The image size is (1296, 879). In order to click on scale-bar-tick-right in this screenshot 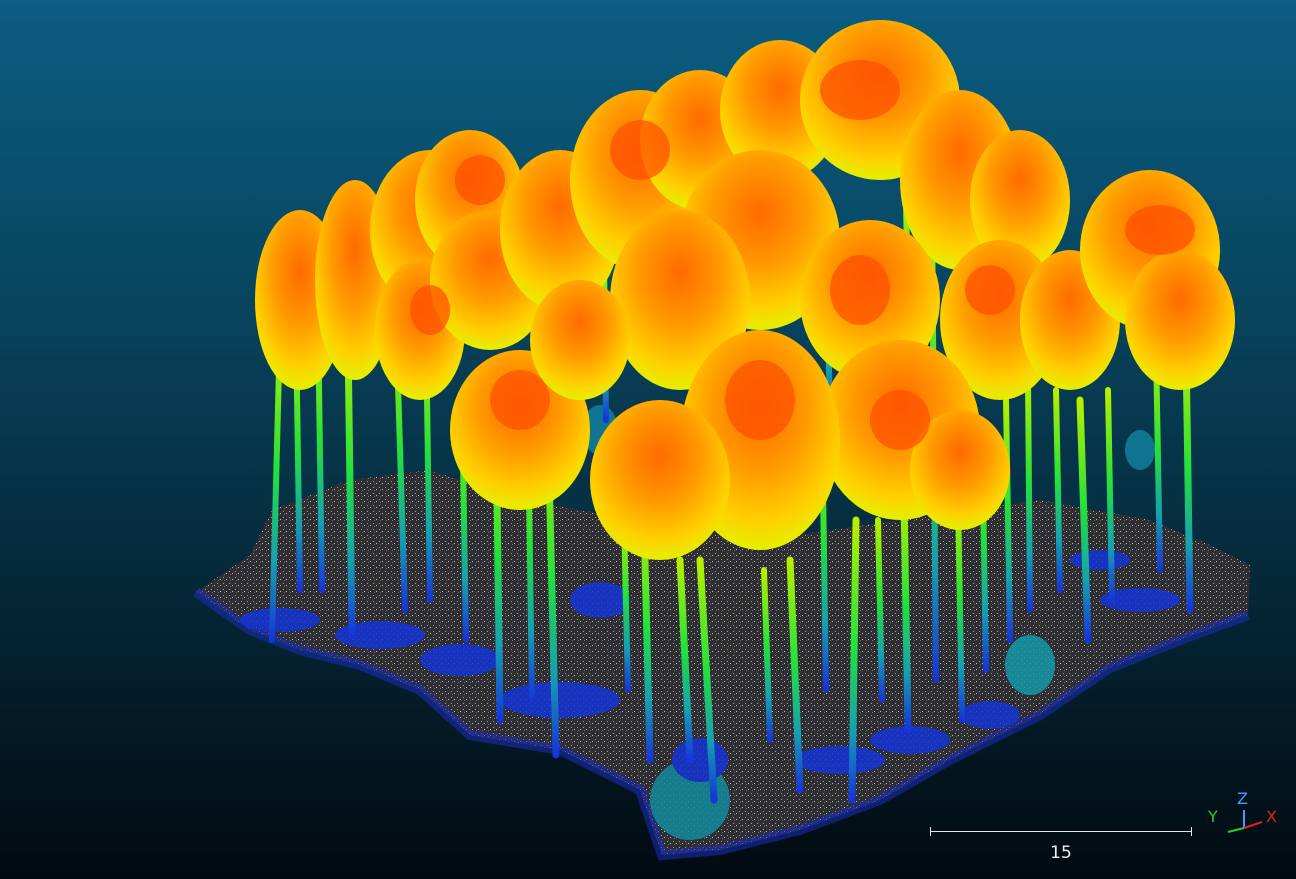, I will do `click(1191, 831)`.